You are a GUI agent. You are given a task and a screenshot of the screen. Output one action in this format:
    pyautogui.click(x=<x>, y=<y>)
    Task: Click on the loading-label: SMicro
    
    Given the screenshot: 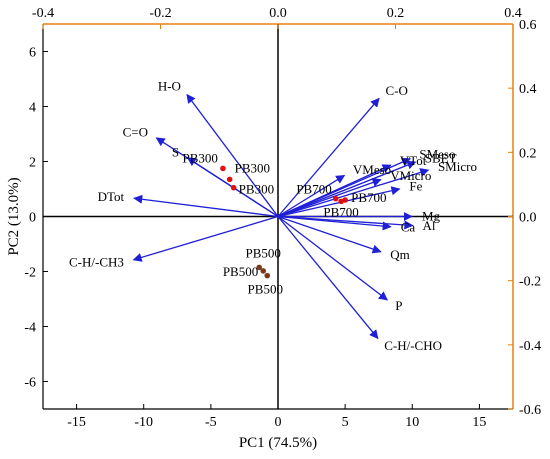 What is the action you would take?
    pyautogui.click(x=457, y=166)
    